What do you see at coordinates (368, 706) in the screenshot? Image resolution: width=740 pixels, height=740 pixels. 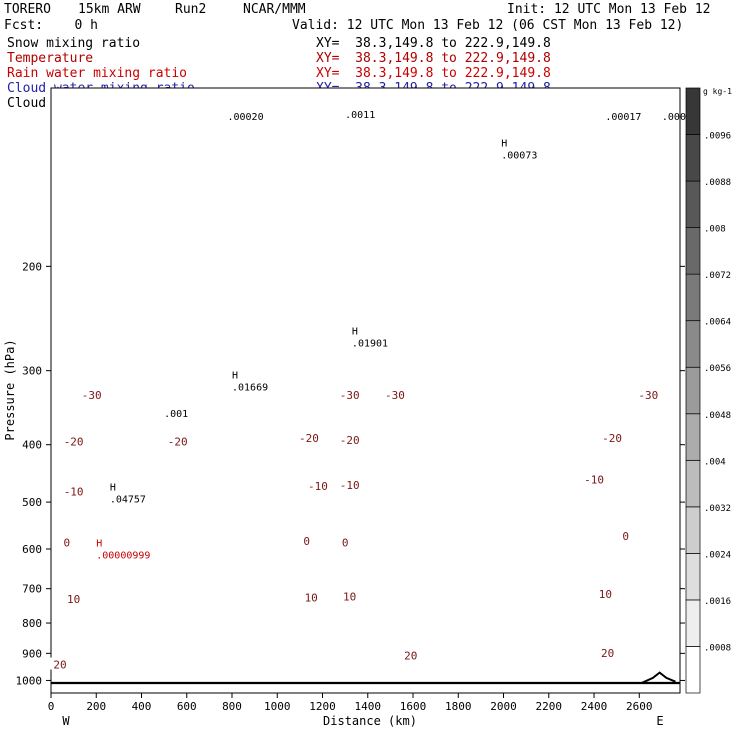 I see `x-tick-label: 1400` at bounding box center [368, 706].